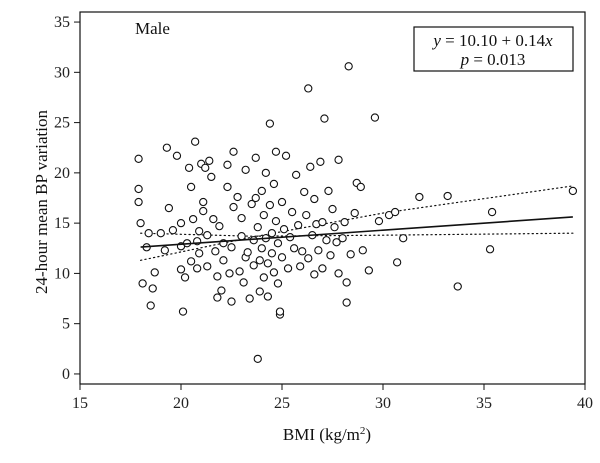  I want to click on equation-box: y = 10.10 + 0.14x p = 0.013, so click(493, 49).